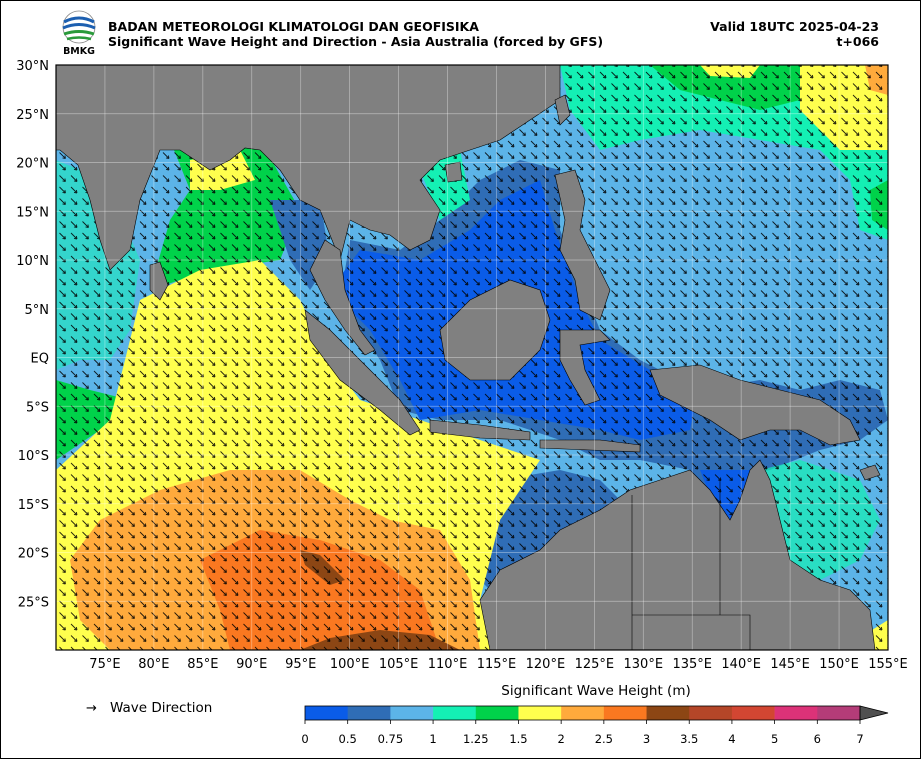 This screenshot has height=759, width=921. I want to click on svg-text: BMKG, so click(79, 51).